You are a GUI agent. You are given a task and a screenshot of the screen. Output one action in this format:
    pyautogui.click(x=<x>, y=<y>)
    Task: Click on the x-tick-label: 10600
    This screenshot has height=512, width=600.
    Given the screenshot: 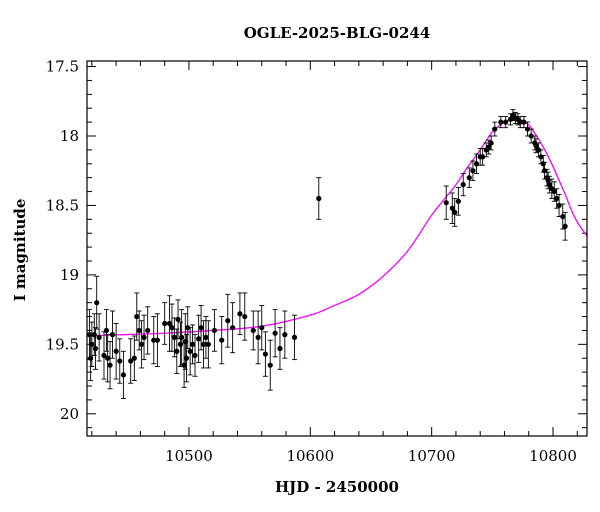 What is the action you would take?
    pyautogui.click(x=310, y=456)
    